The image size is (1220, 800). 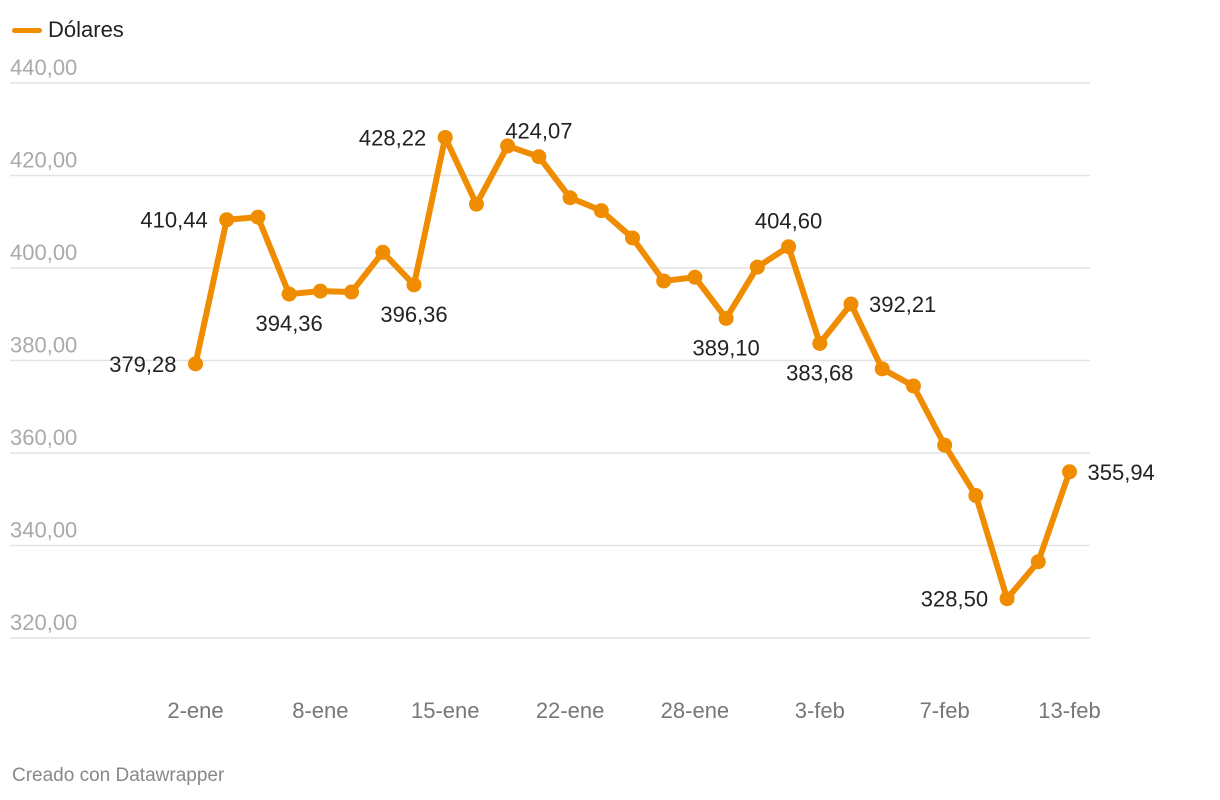 I want to click on x-tick-label: 13-feb, so click(x=1069, y=710).